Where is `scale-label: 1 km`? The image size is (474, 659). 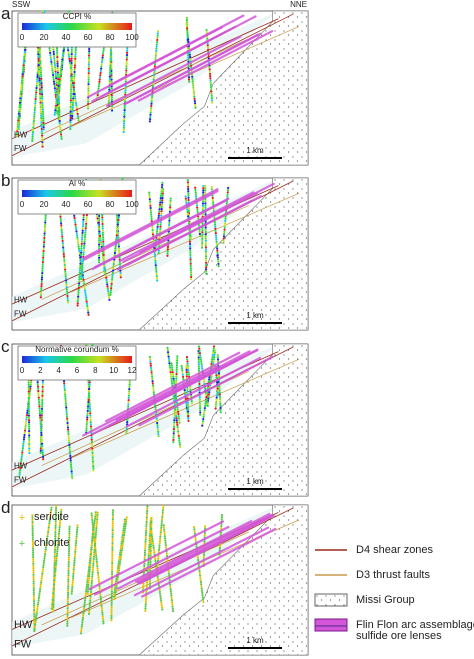 scale-label: 1 km is located at coordinates (255, 481).